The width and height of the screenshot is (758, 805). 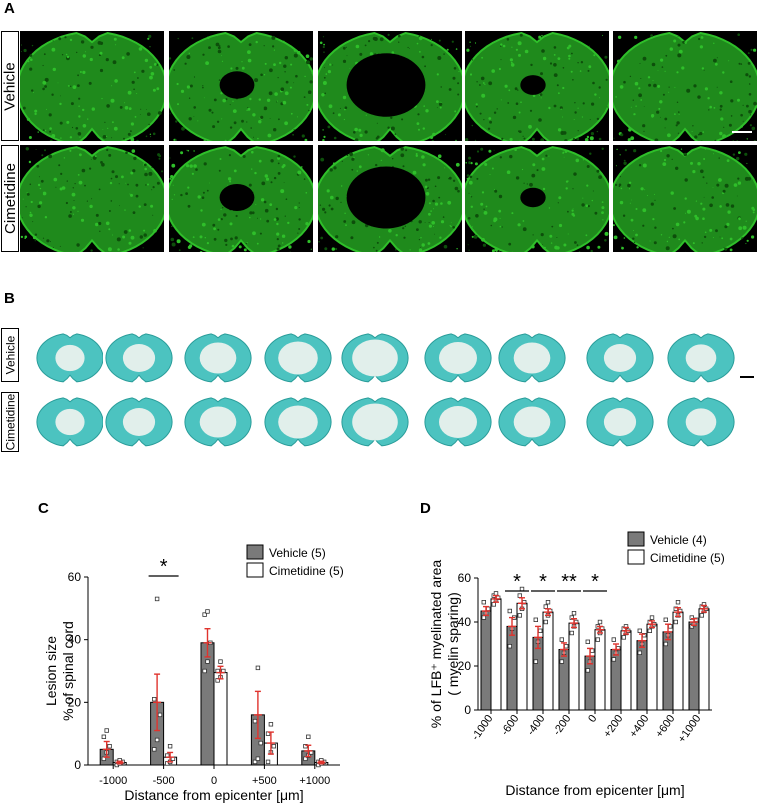 I want to click on y-tick-label: 40, so click(x=465, y=622).